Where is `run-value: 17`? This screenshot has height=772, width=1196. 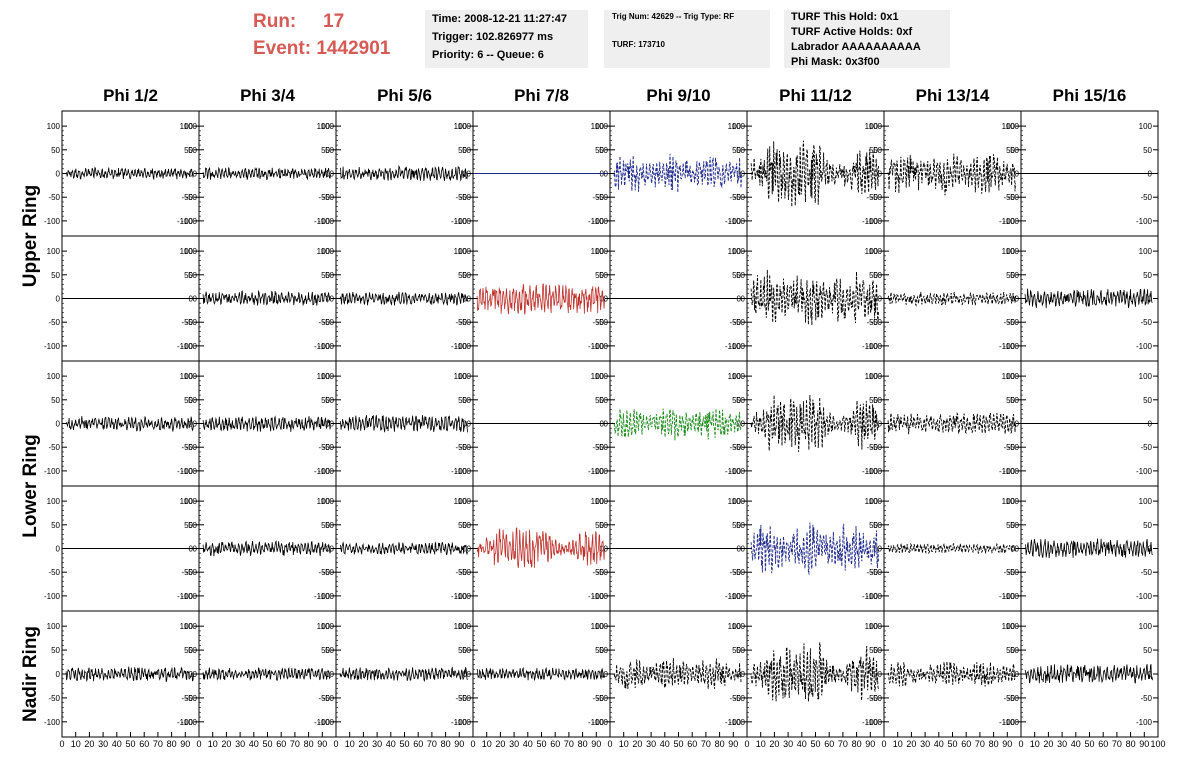
run-value: 17 is located at coordinates (334, 21).